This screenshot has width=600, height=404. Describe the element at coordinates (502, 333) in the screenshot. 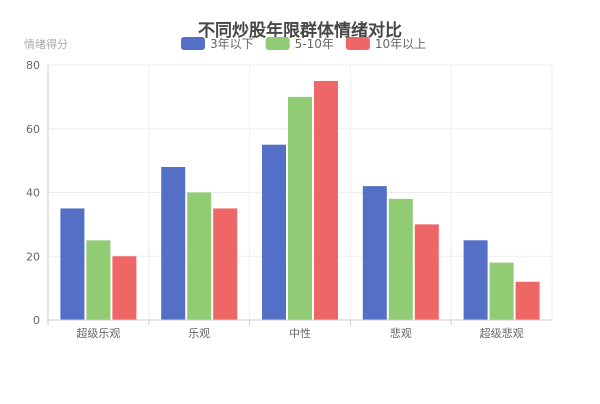

I see `x-tick-label: 超级悲观` at that location.